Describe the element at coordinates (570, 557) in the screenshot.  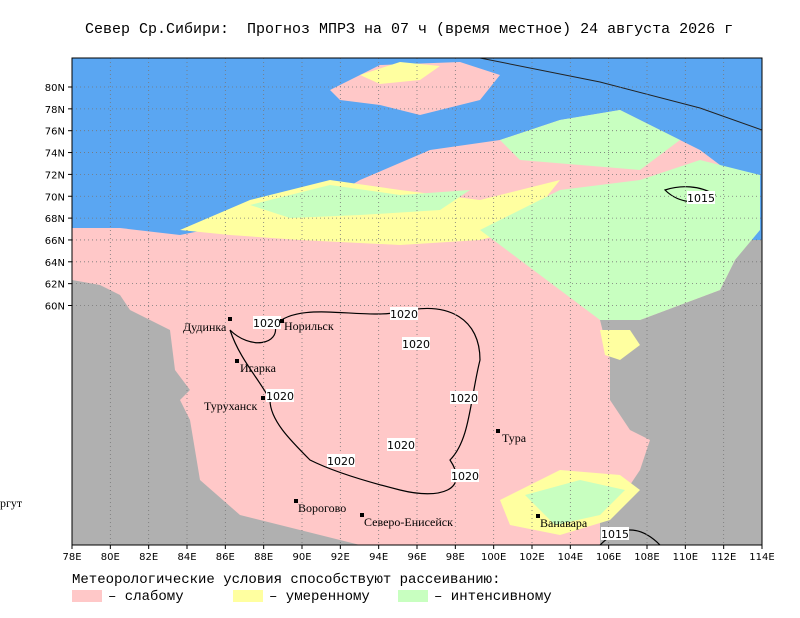
I see `lon-label: 104E` at that location.